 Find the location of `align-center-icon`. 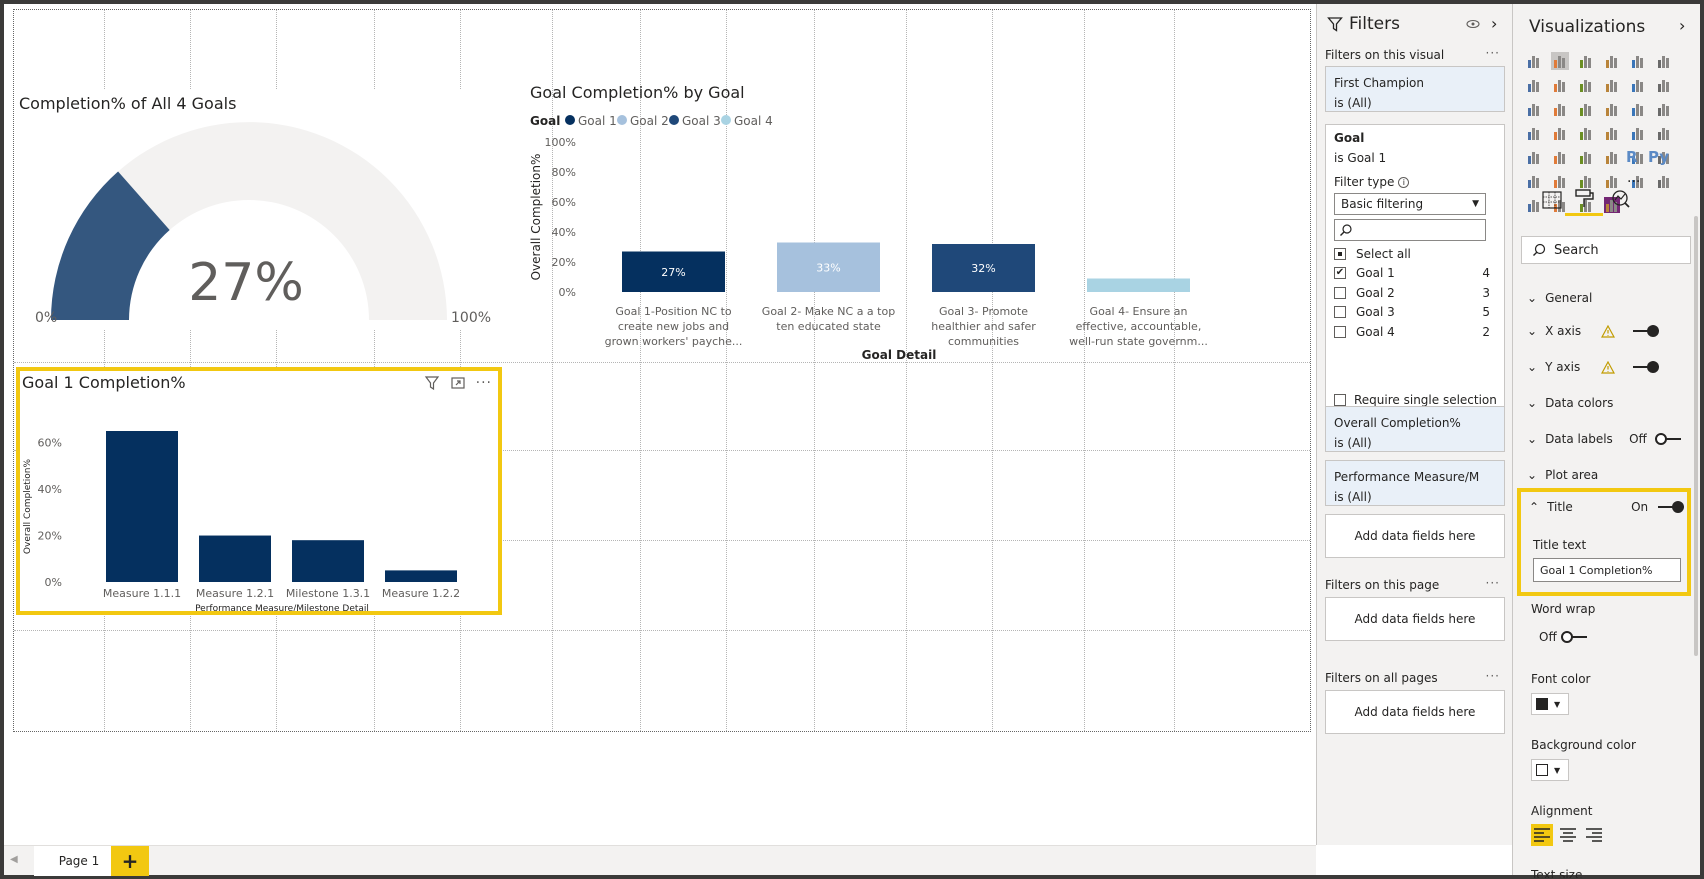

align-center-icon is located at coordinates (1568, 835).